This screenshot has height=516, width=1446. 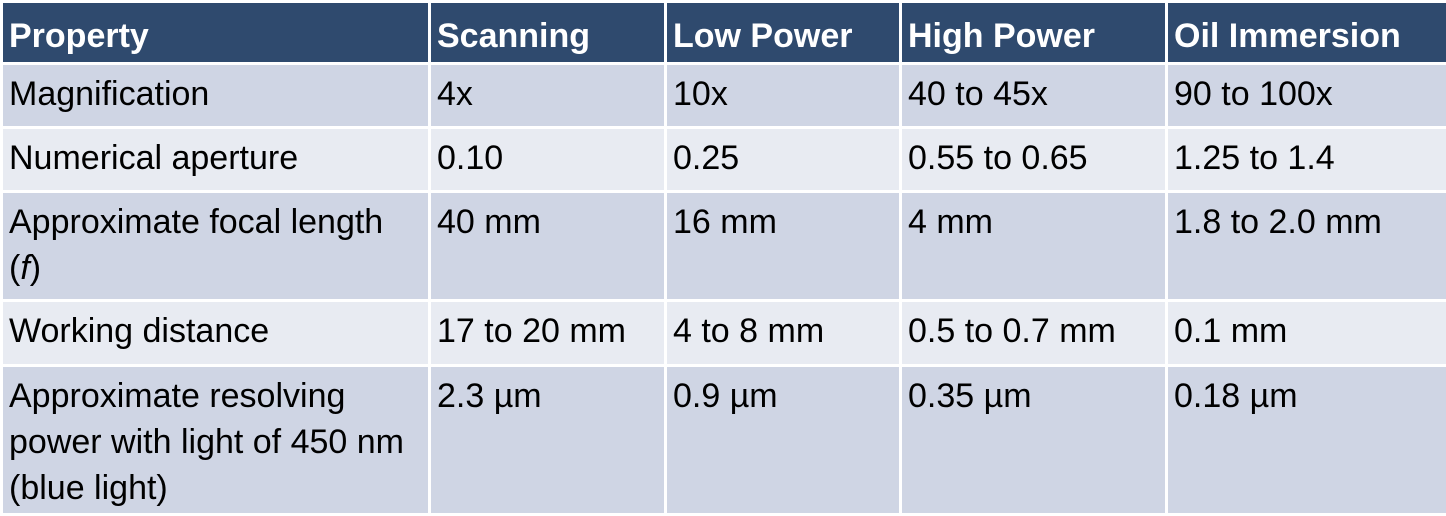 What do you see at coordinates (783, 246) in the screenshot?
I see `table-cell: 16 mm` at bounding box center [783, 246].